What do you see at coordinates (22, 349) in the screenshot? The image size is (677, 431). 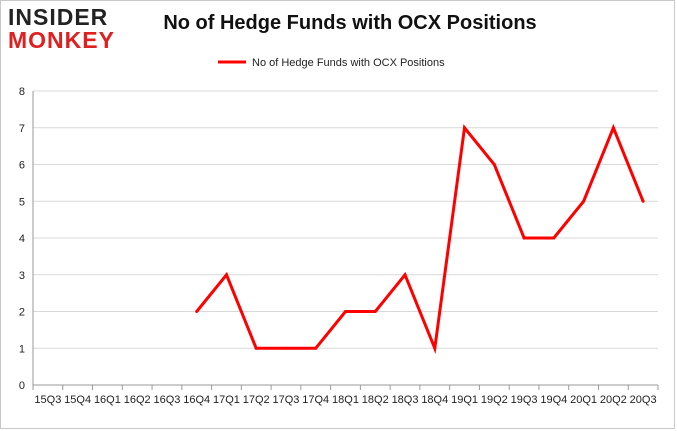 I see `y-tick-label: 1` at bounding box center [22, 349].